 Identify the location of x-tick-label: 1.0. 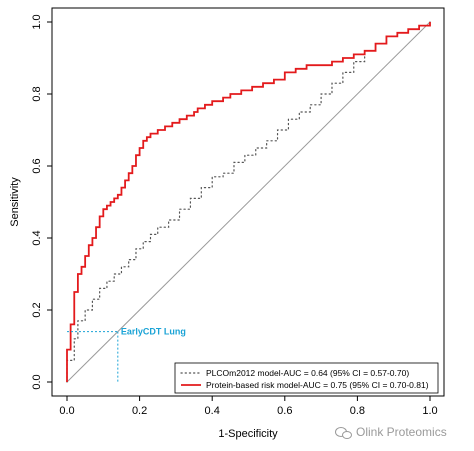
(429, 411).